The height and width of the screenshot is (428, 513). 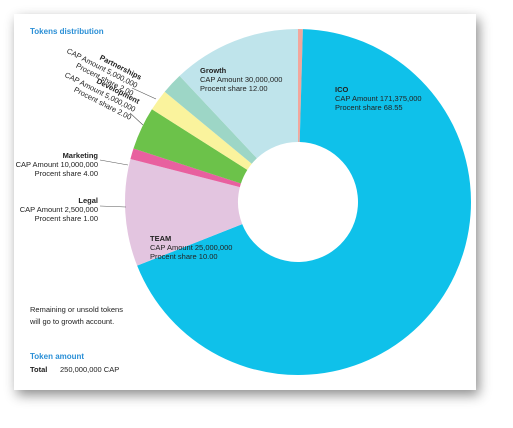 I want to click on note-line: Remaining or unsold tokens, so click(x=76, y=309).